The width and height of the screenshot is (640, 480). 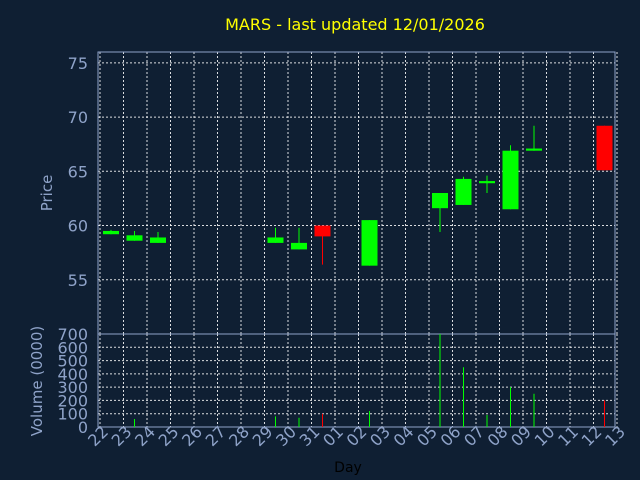 What do you see at coordinates (369, 380) in the screenshot?
I see `volume-bars` at bounding box center [369, 380].